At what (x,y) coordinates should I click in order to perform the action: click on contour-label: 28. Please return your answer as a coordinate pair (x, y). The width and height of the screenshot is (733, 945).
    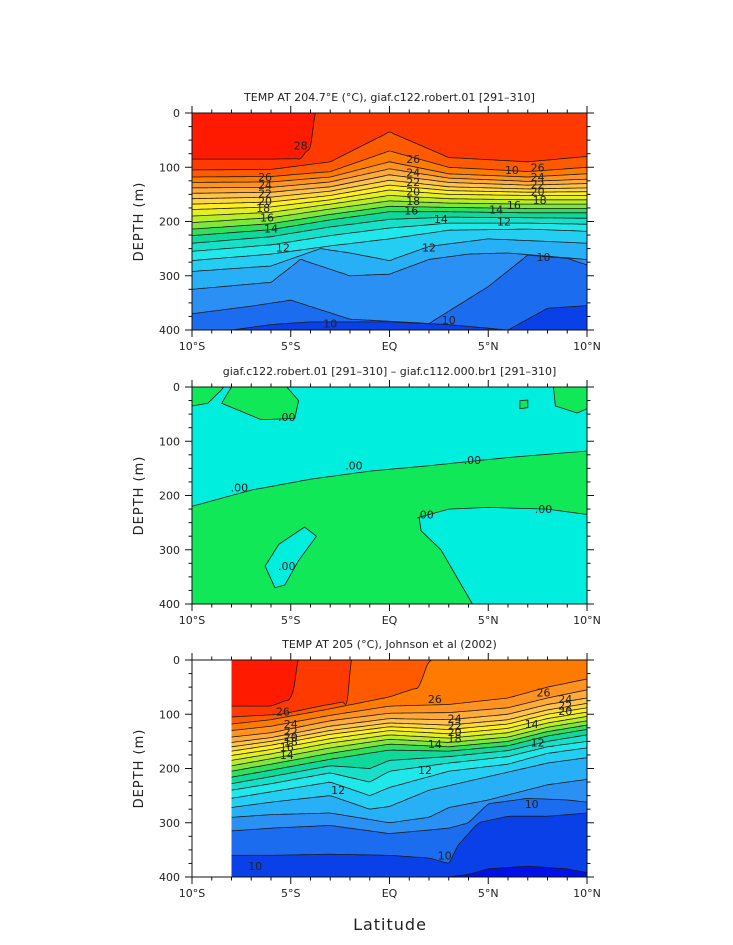
    Looking at the image, I should click on (301, 146).